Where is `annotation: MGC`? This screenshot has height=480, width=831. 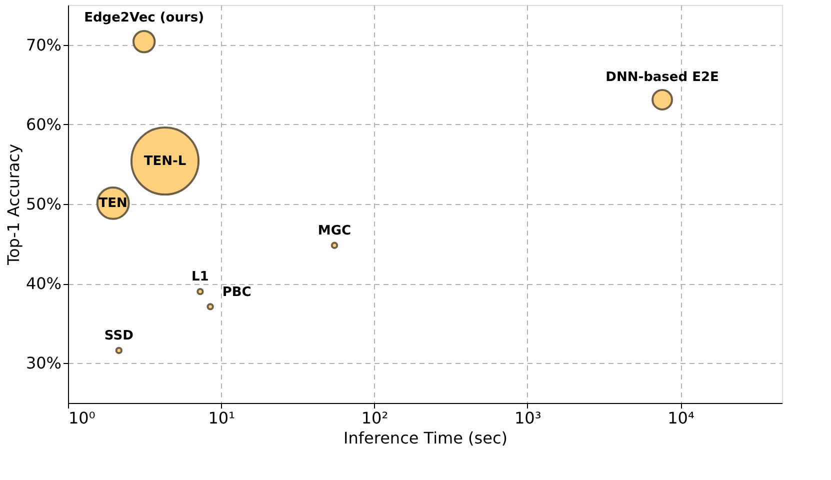
annotation: MGC is located at coordinates (335, 230).